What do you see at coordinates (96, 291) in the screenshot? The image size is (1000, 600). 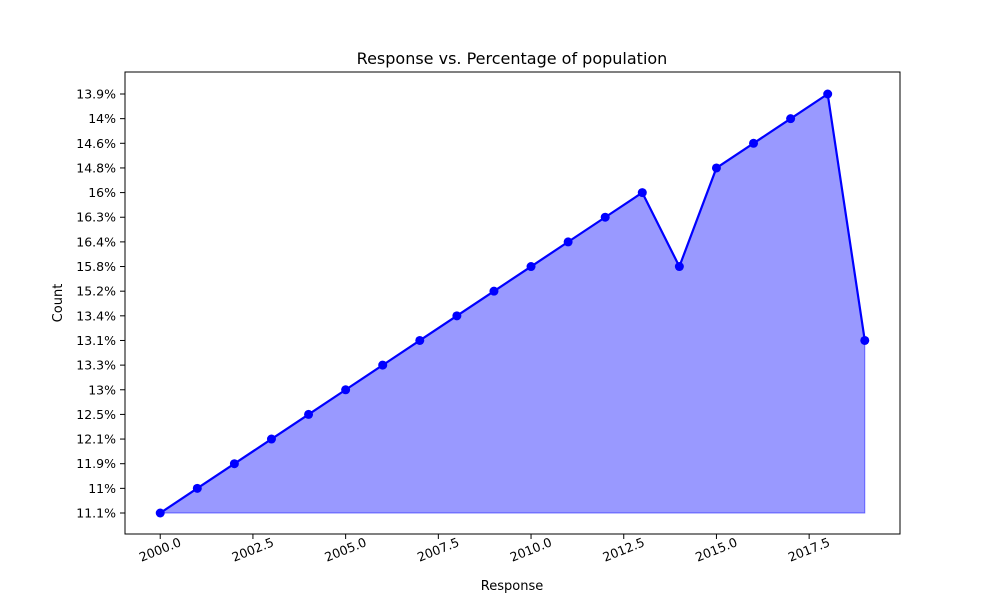 I see `y-tick-label: 15.2%` at bounding box center [96, 291].